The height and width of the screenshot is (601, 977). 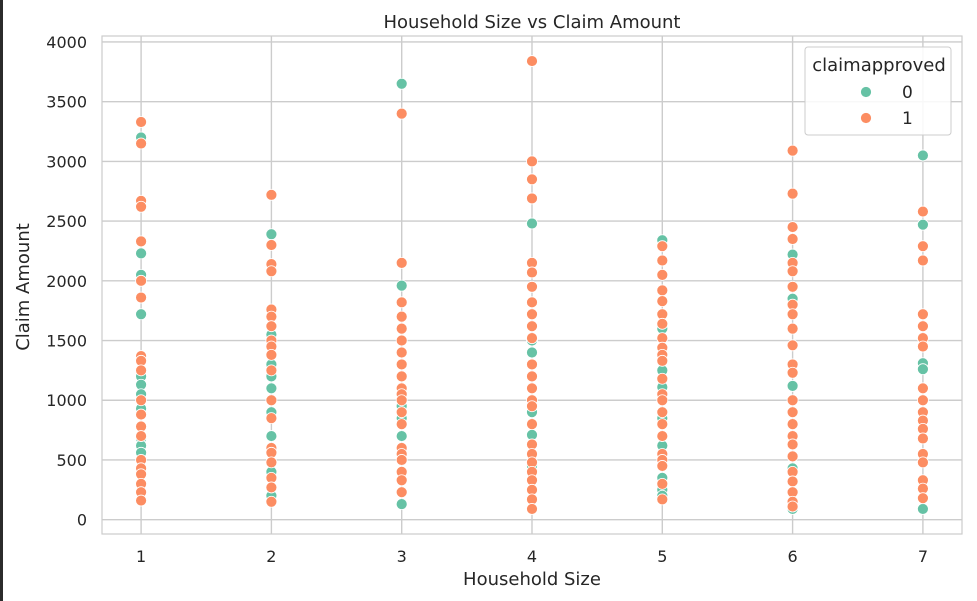 I want to click on x-tick-label: 5, so click(x=662, y=556).